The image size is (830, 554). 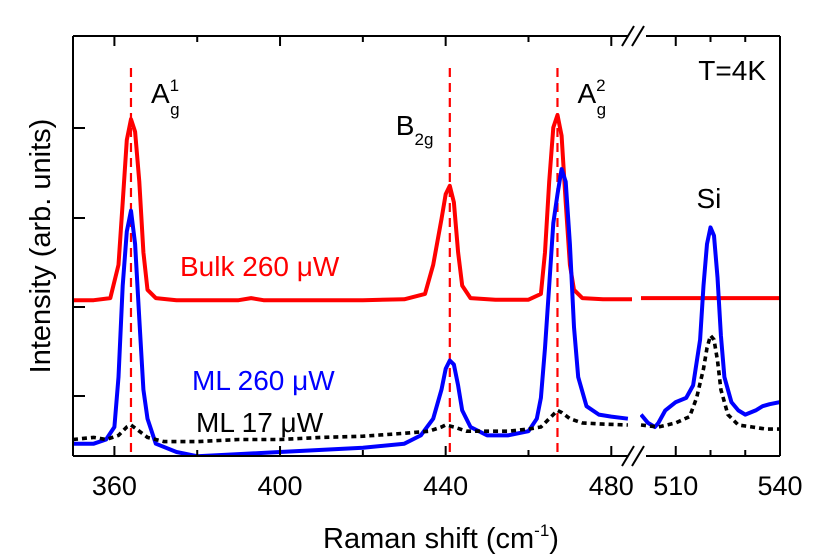 I want to click on axis-break-bottom-a, so click(x=628, y=456).